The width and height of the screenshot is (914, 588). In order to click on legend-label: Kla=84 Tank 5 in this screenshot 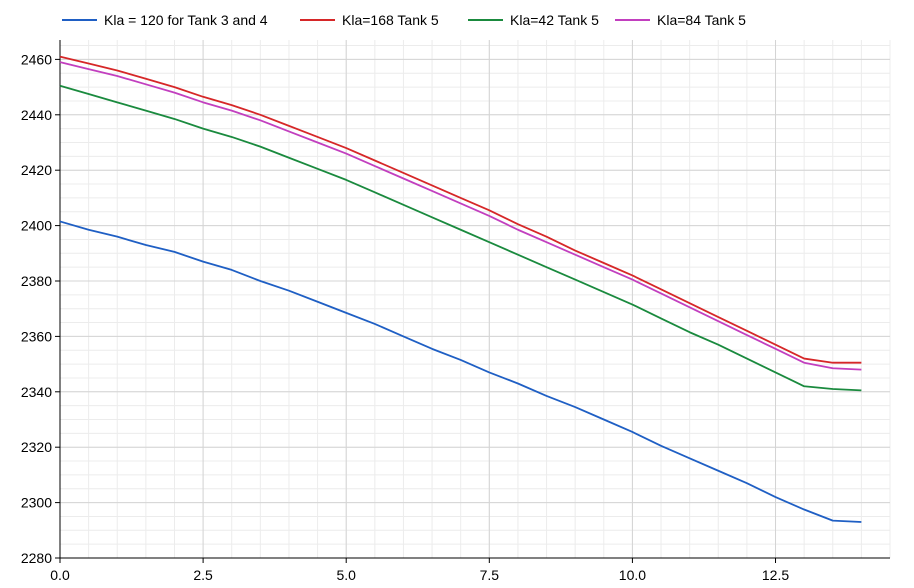, I will do `click(701, 20)`.